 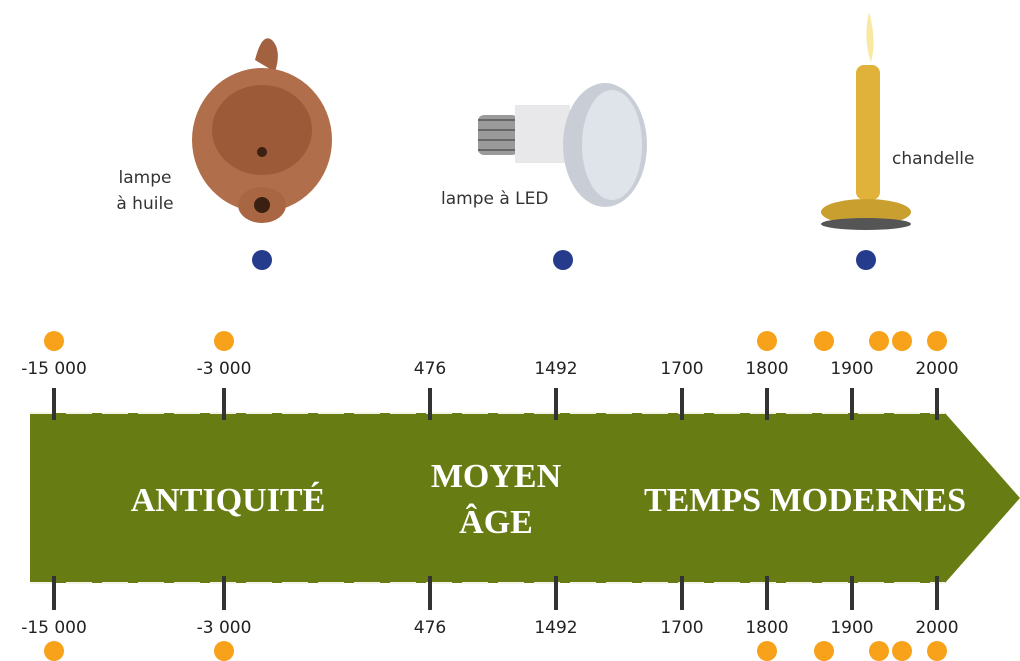 I want to click on period-label: MOYEN, so click(x=496, y=476).